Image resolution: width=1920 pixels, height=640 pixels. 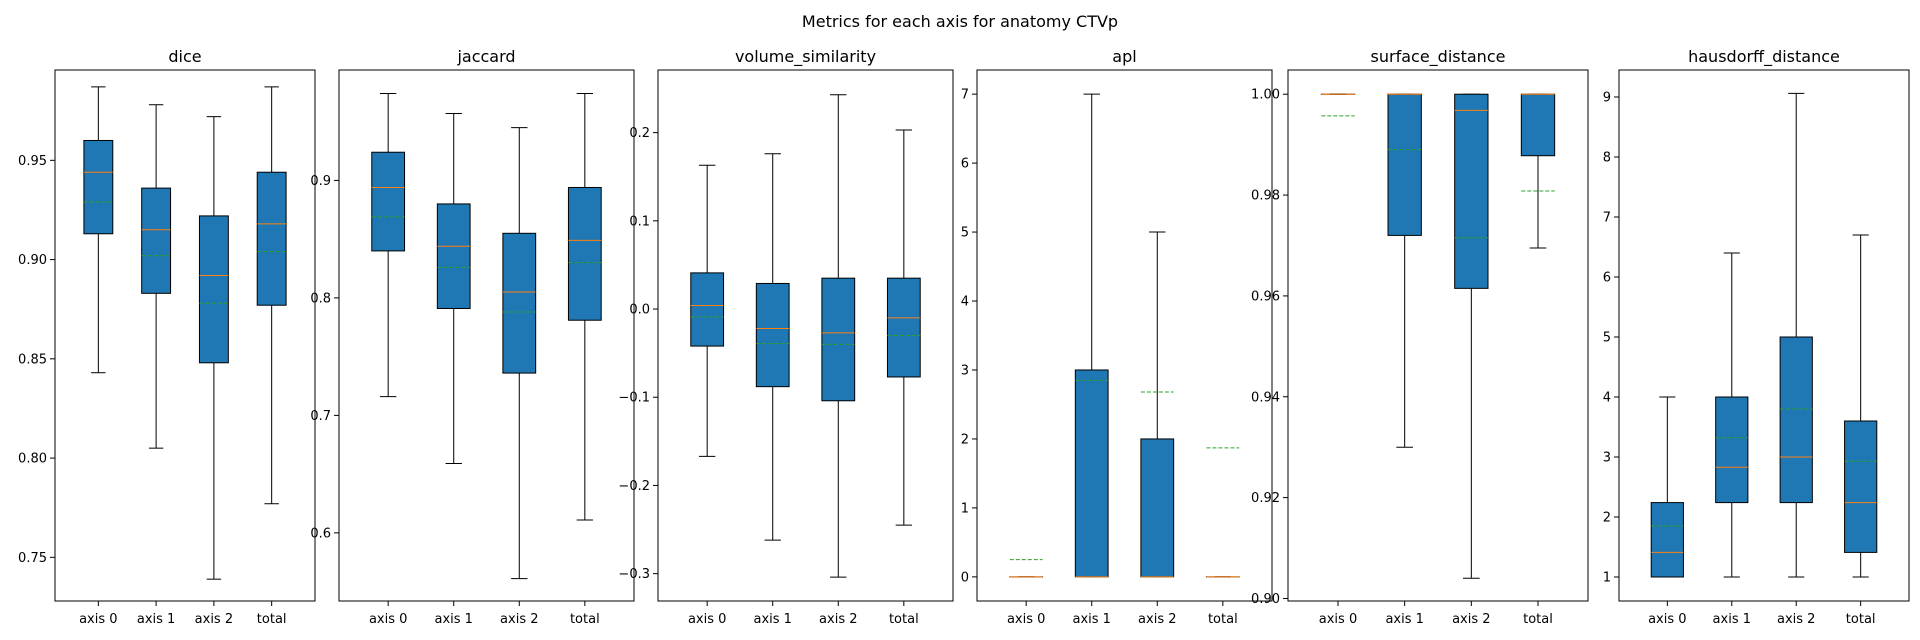 I want to click on y-tick-label: 1.00, so click(x=1265, y=95).